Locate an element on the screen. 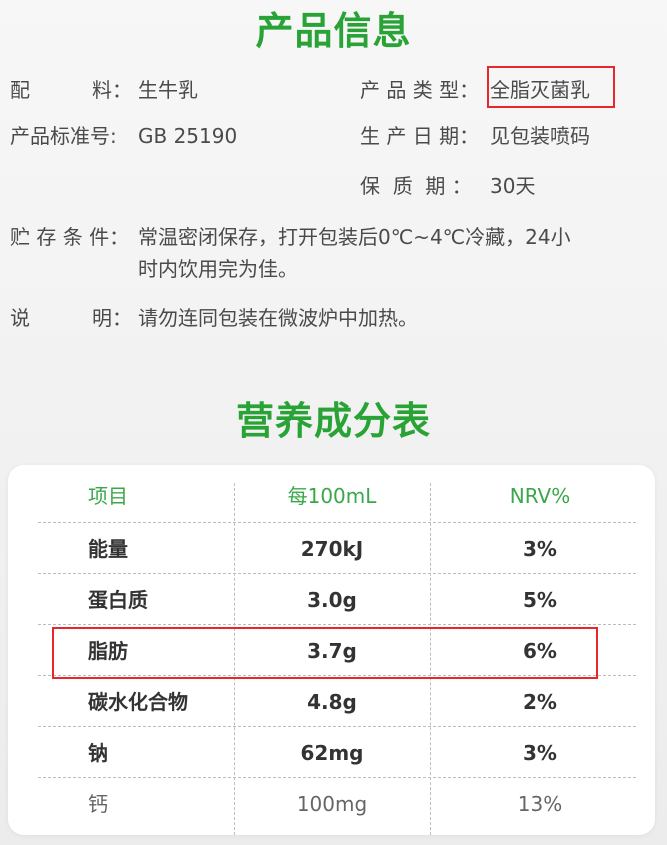 The image size is (667, 845). row-nrv: 2% is located at coordinates (540, 702).